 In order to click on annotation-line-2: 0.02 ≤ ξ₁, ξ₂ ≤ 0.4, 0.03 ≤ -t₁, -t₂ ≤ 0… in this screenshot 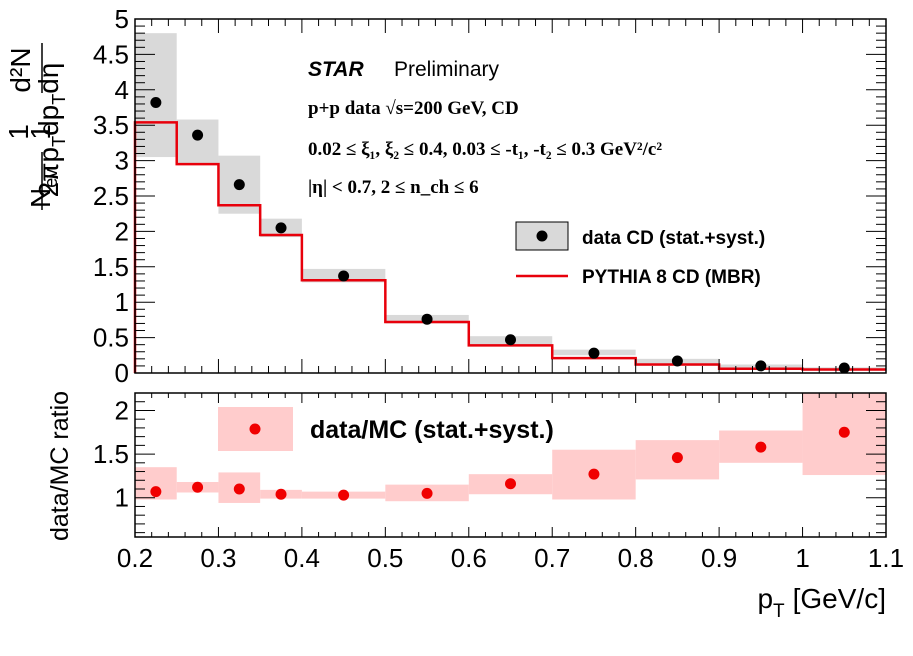, I will do `click(485, 149)`.